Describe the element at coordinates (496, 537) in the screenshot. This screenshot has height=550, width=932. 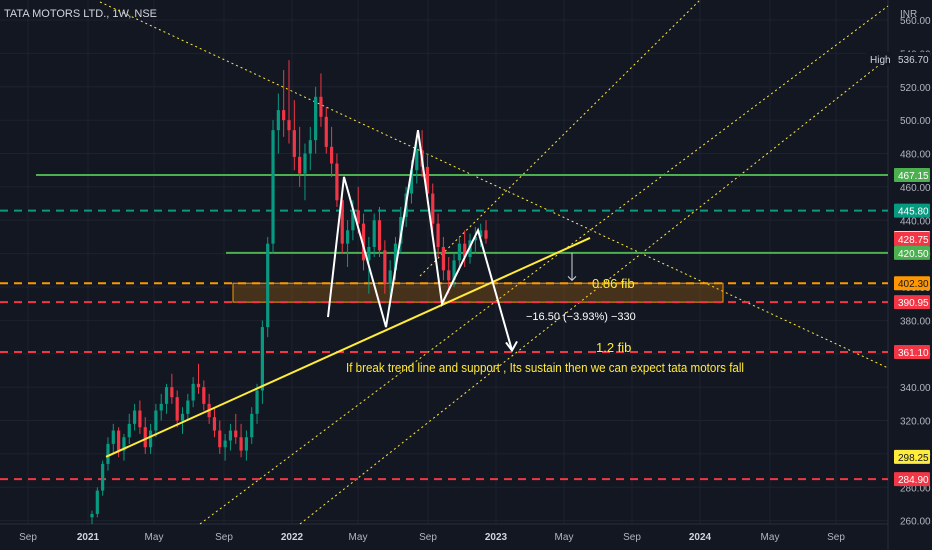
I see `x-tick-label: 2023` at that location.